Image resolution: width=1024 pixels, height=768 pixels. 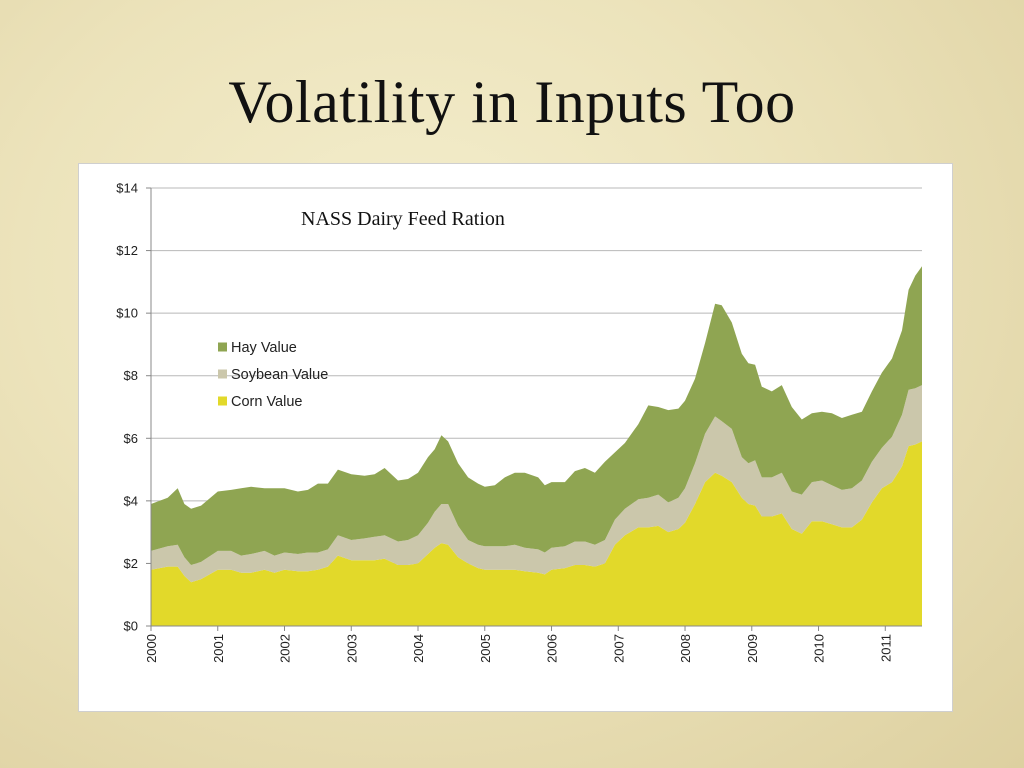 What do you see at coordinates (512, 102) in the screenshot?
I see `slide-title: Volatility in Inputs Too` at bounding box center [512, 102].